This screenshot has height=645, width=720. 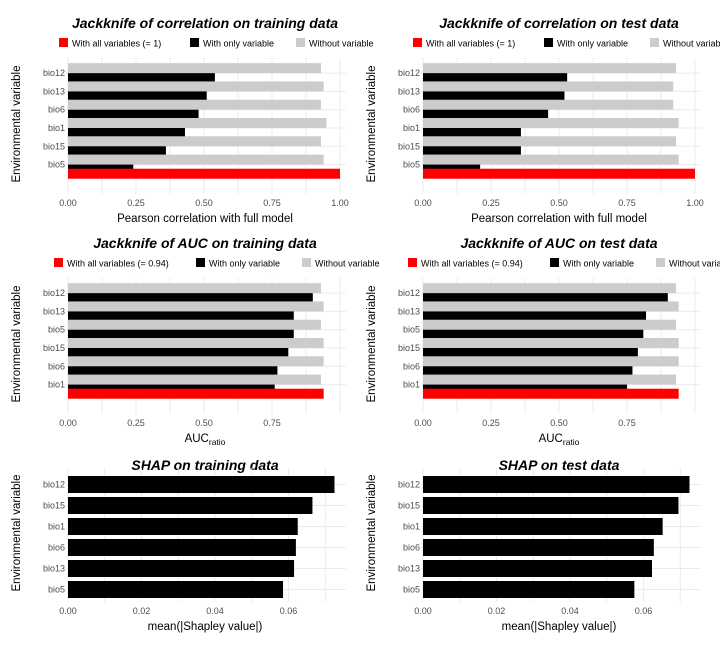 What do you see at coordinates (205, 219) in the screenshot?
I see `x-axis-label: Pearson correlation with full model` at bounding box center [205, 219].